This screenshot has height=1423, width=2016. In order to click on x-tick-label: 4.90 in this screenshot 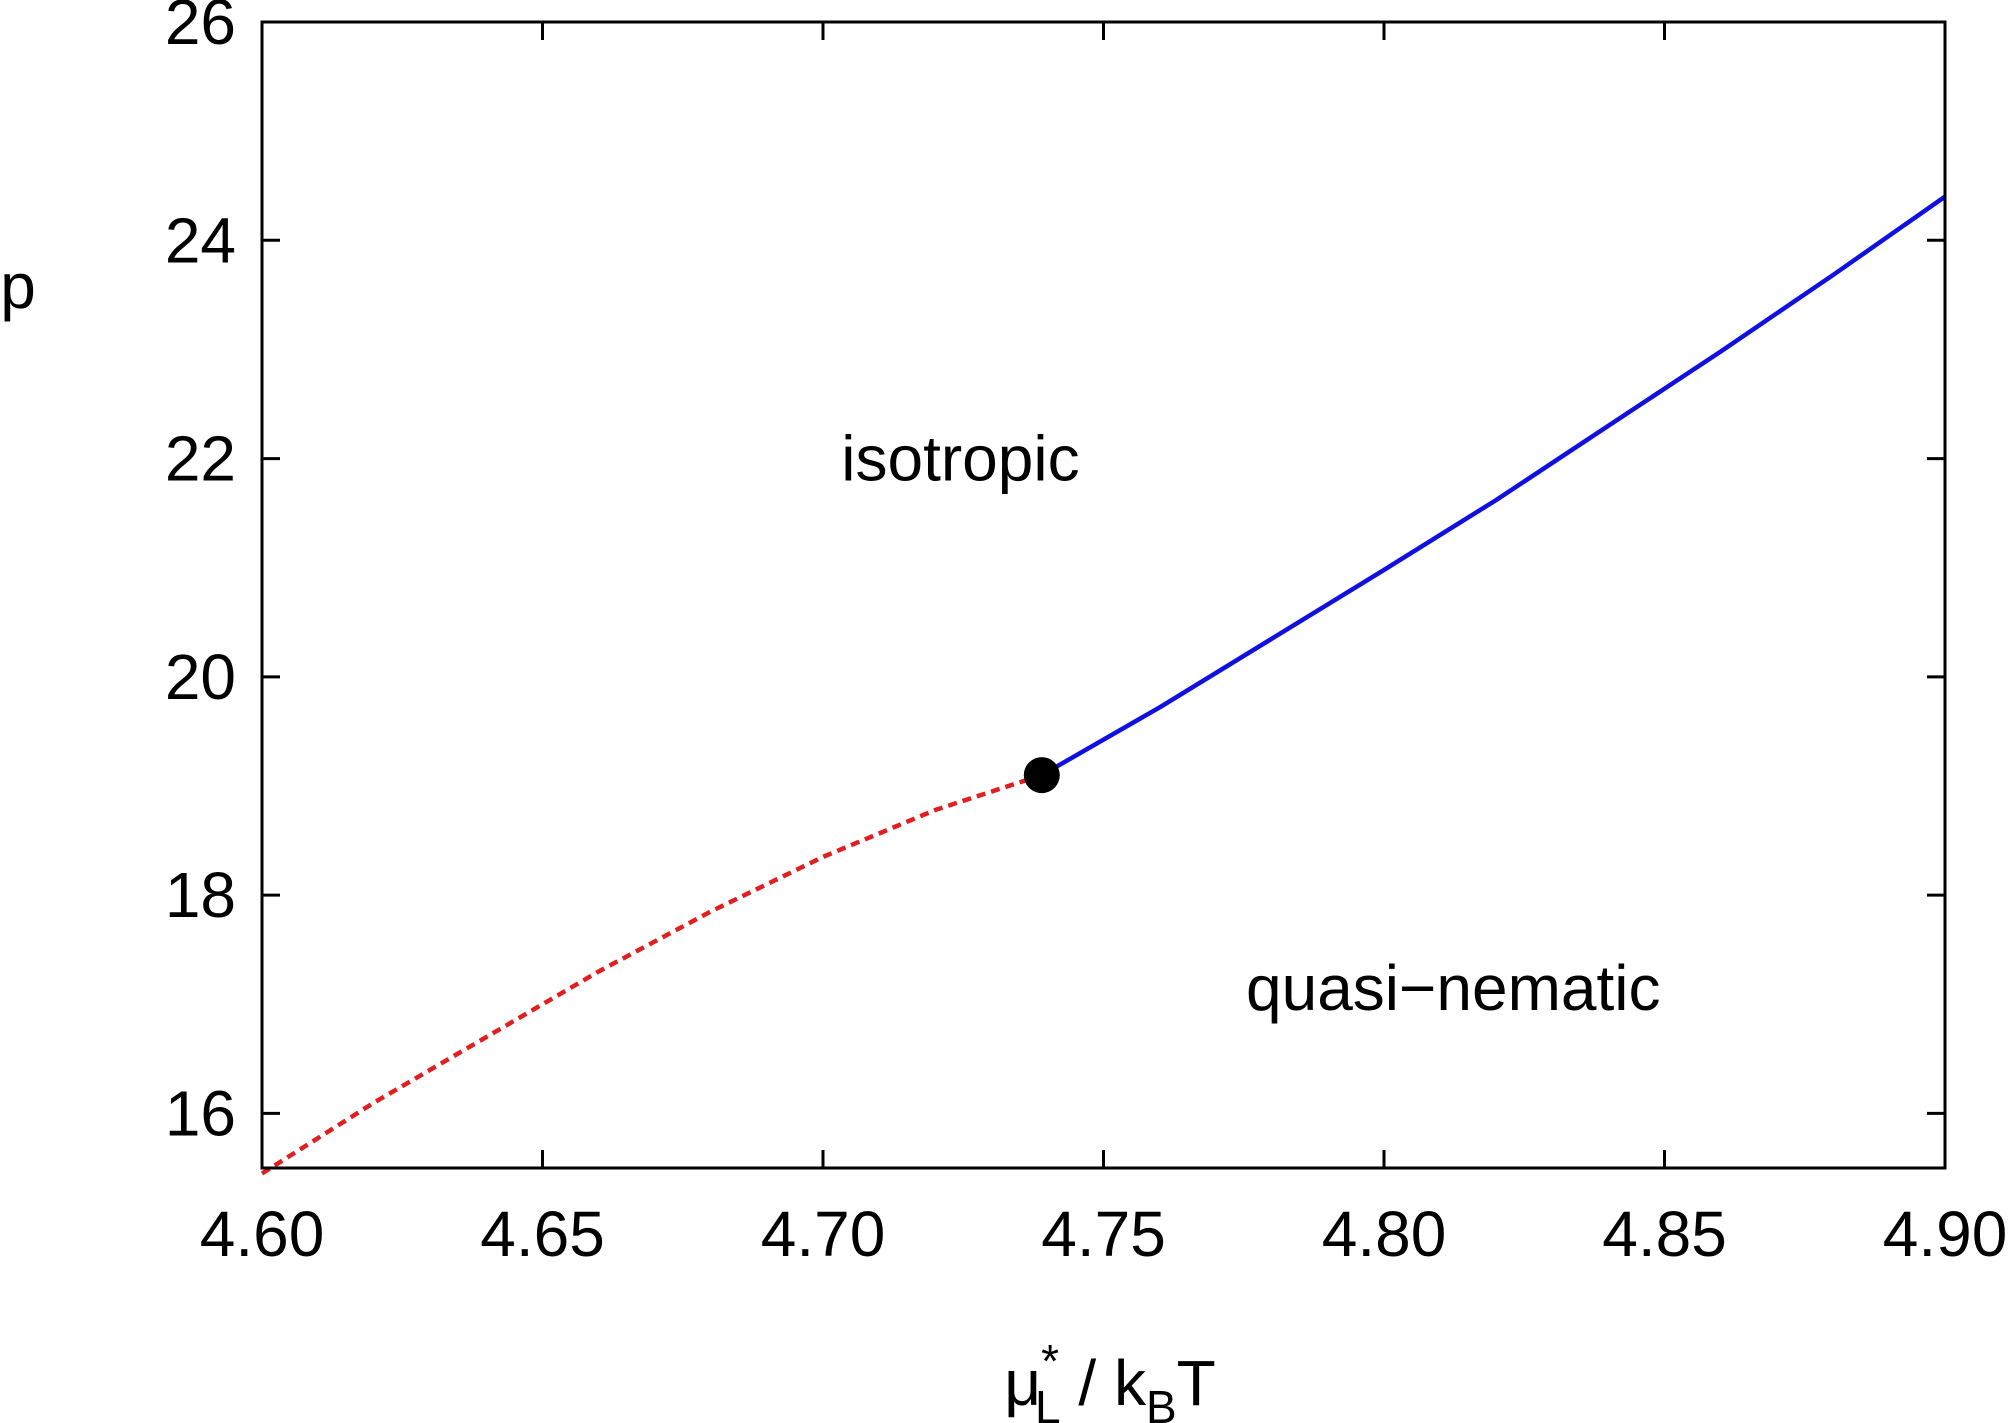, I will do `click(1945, 1234)`.